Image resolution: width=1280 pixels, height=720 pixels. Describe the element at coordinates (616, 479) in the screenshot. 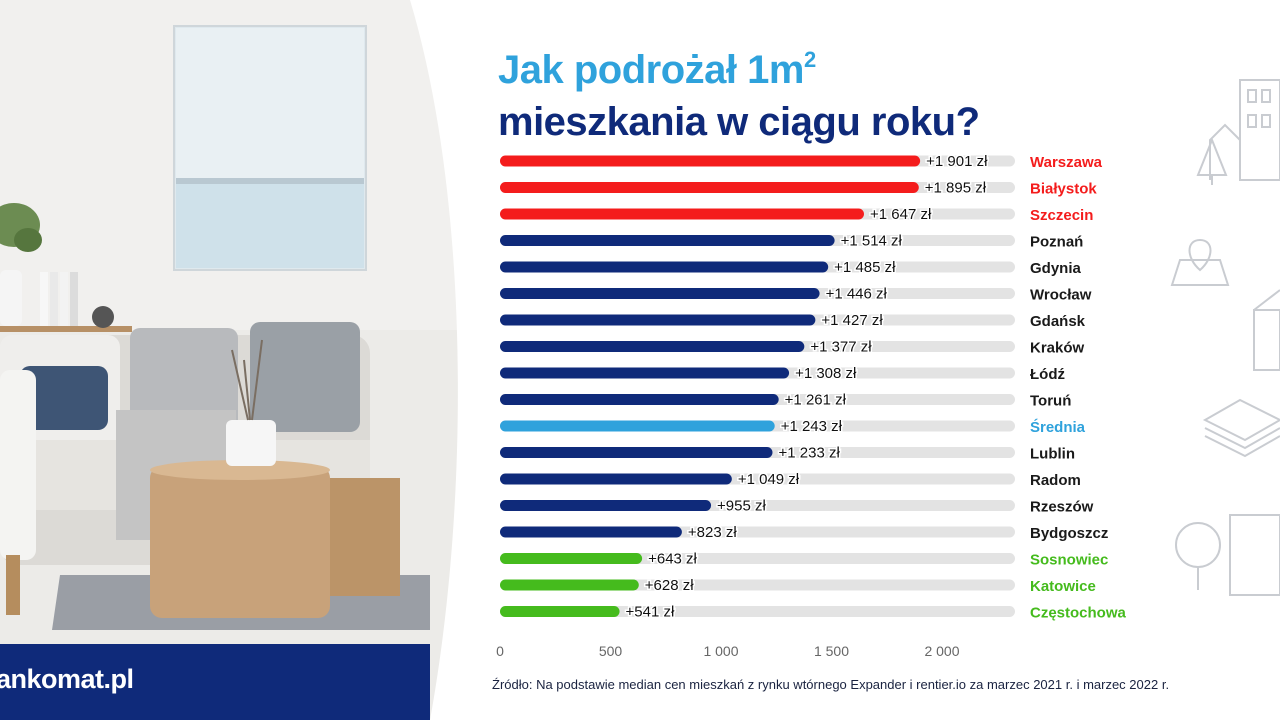

I see `bar-radom` at that location.